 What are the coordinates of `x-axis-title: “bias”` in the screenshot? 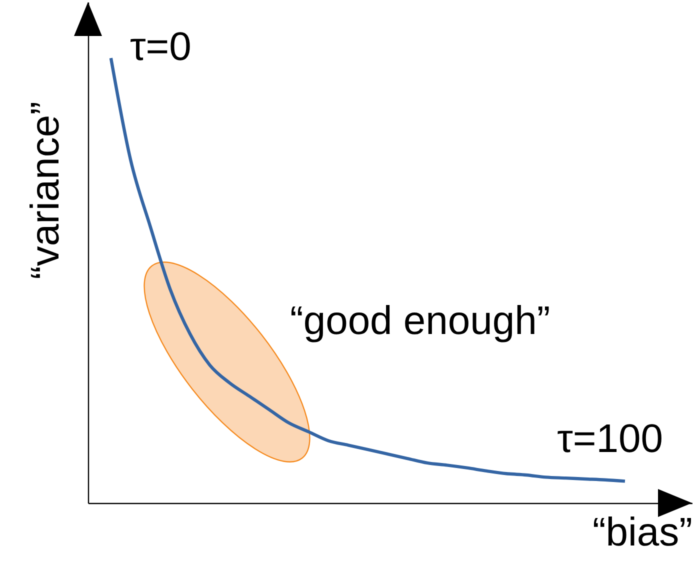 It's located at (642, 532).